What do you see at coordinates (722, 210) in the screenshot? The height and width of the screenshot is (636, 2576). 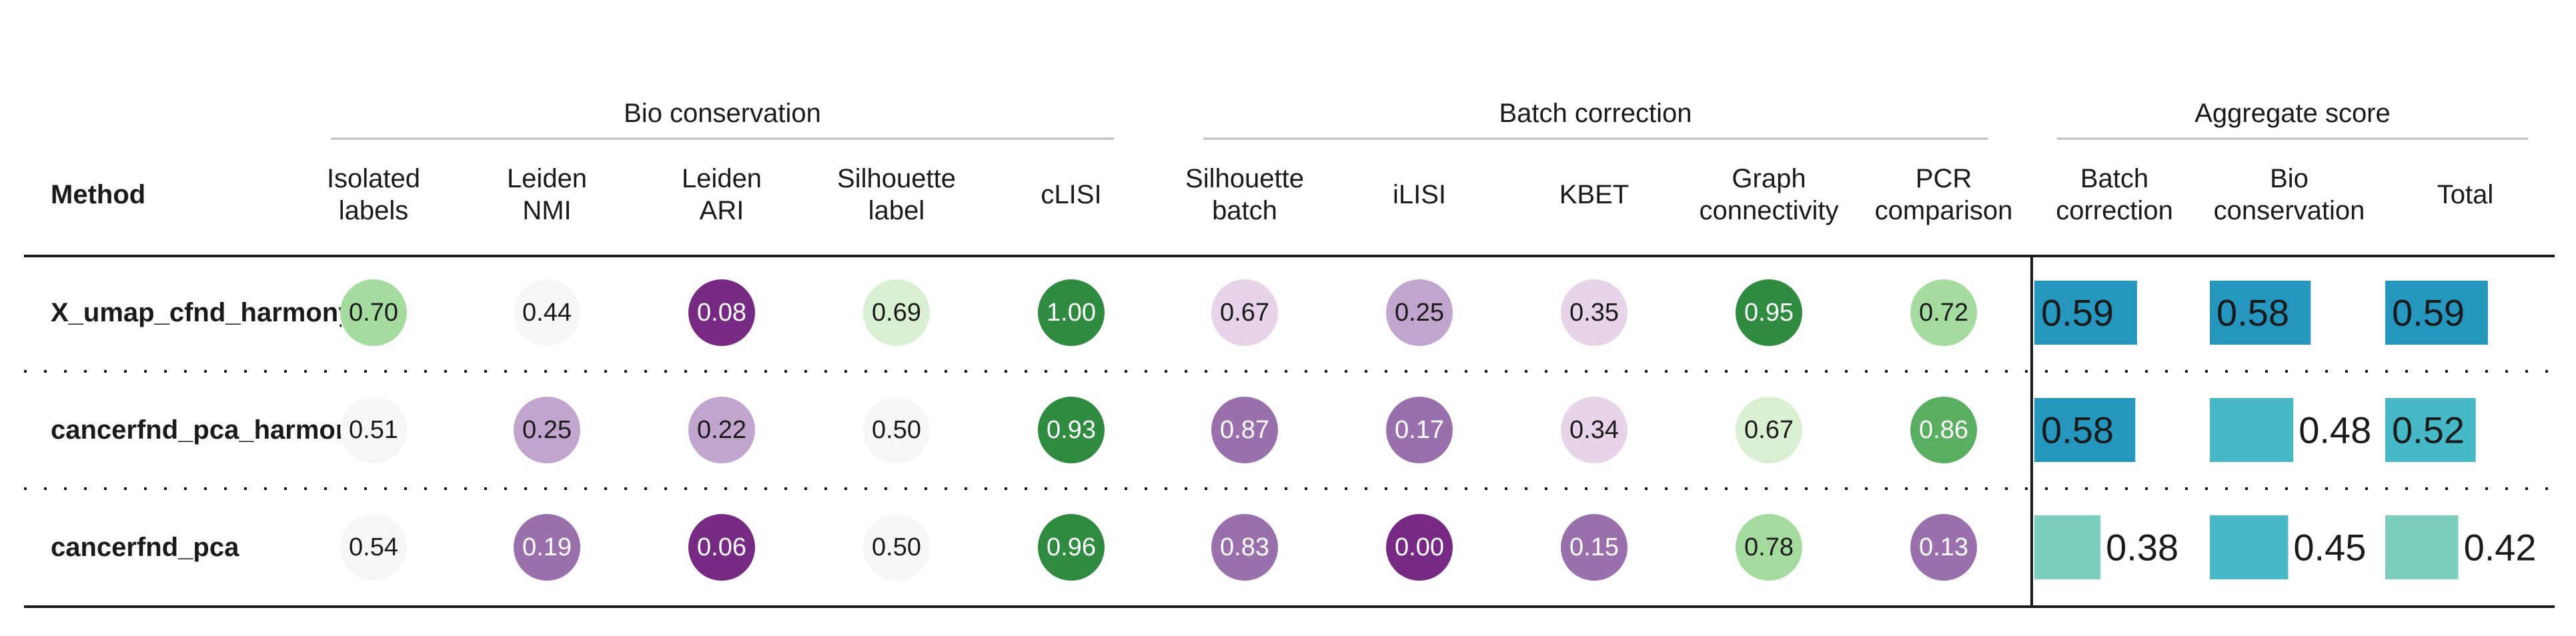 I see `column-header: ARI` at bounding box center [722, 210].